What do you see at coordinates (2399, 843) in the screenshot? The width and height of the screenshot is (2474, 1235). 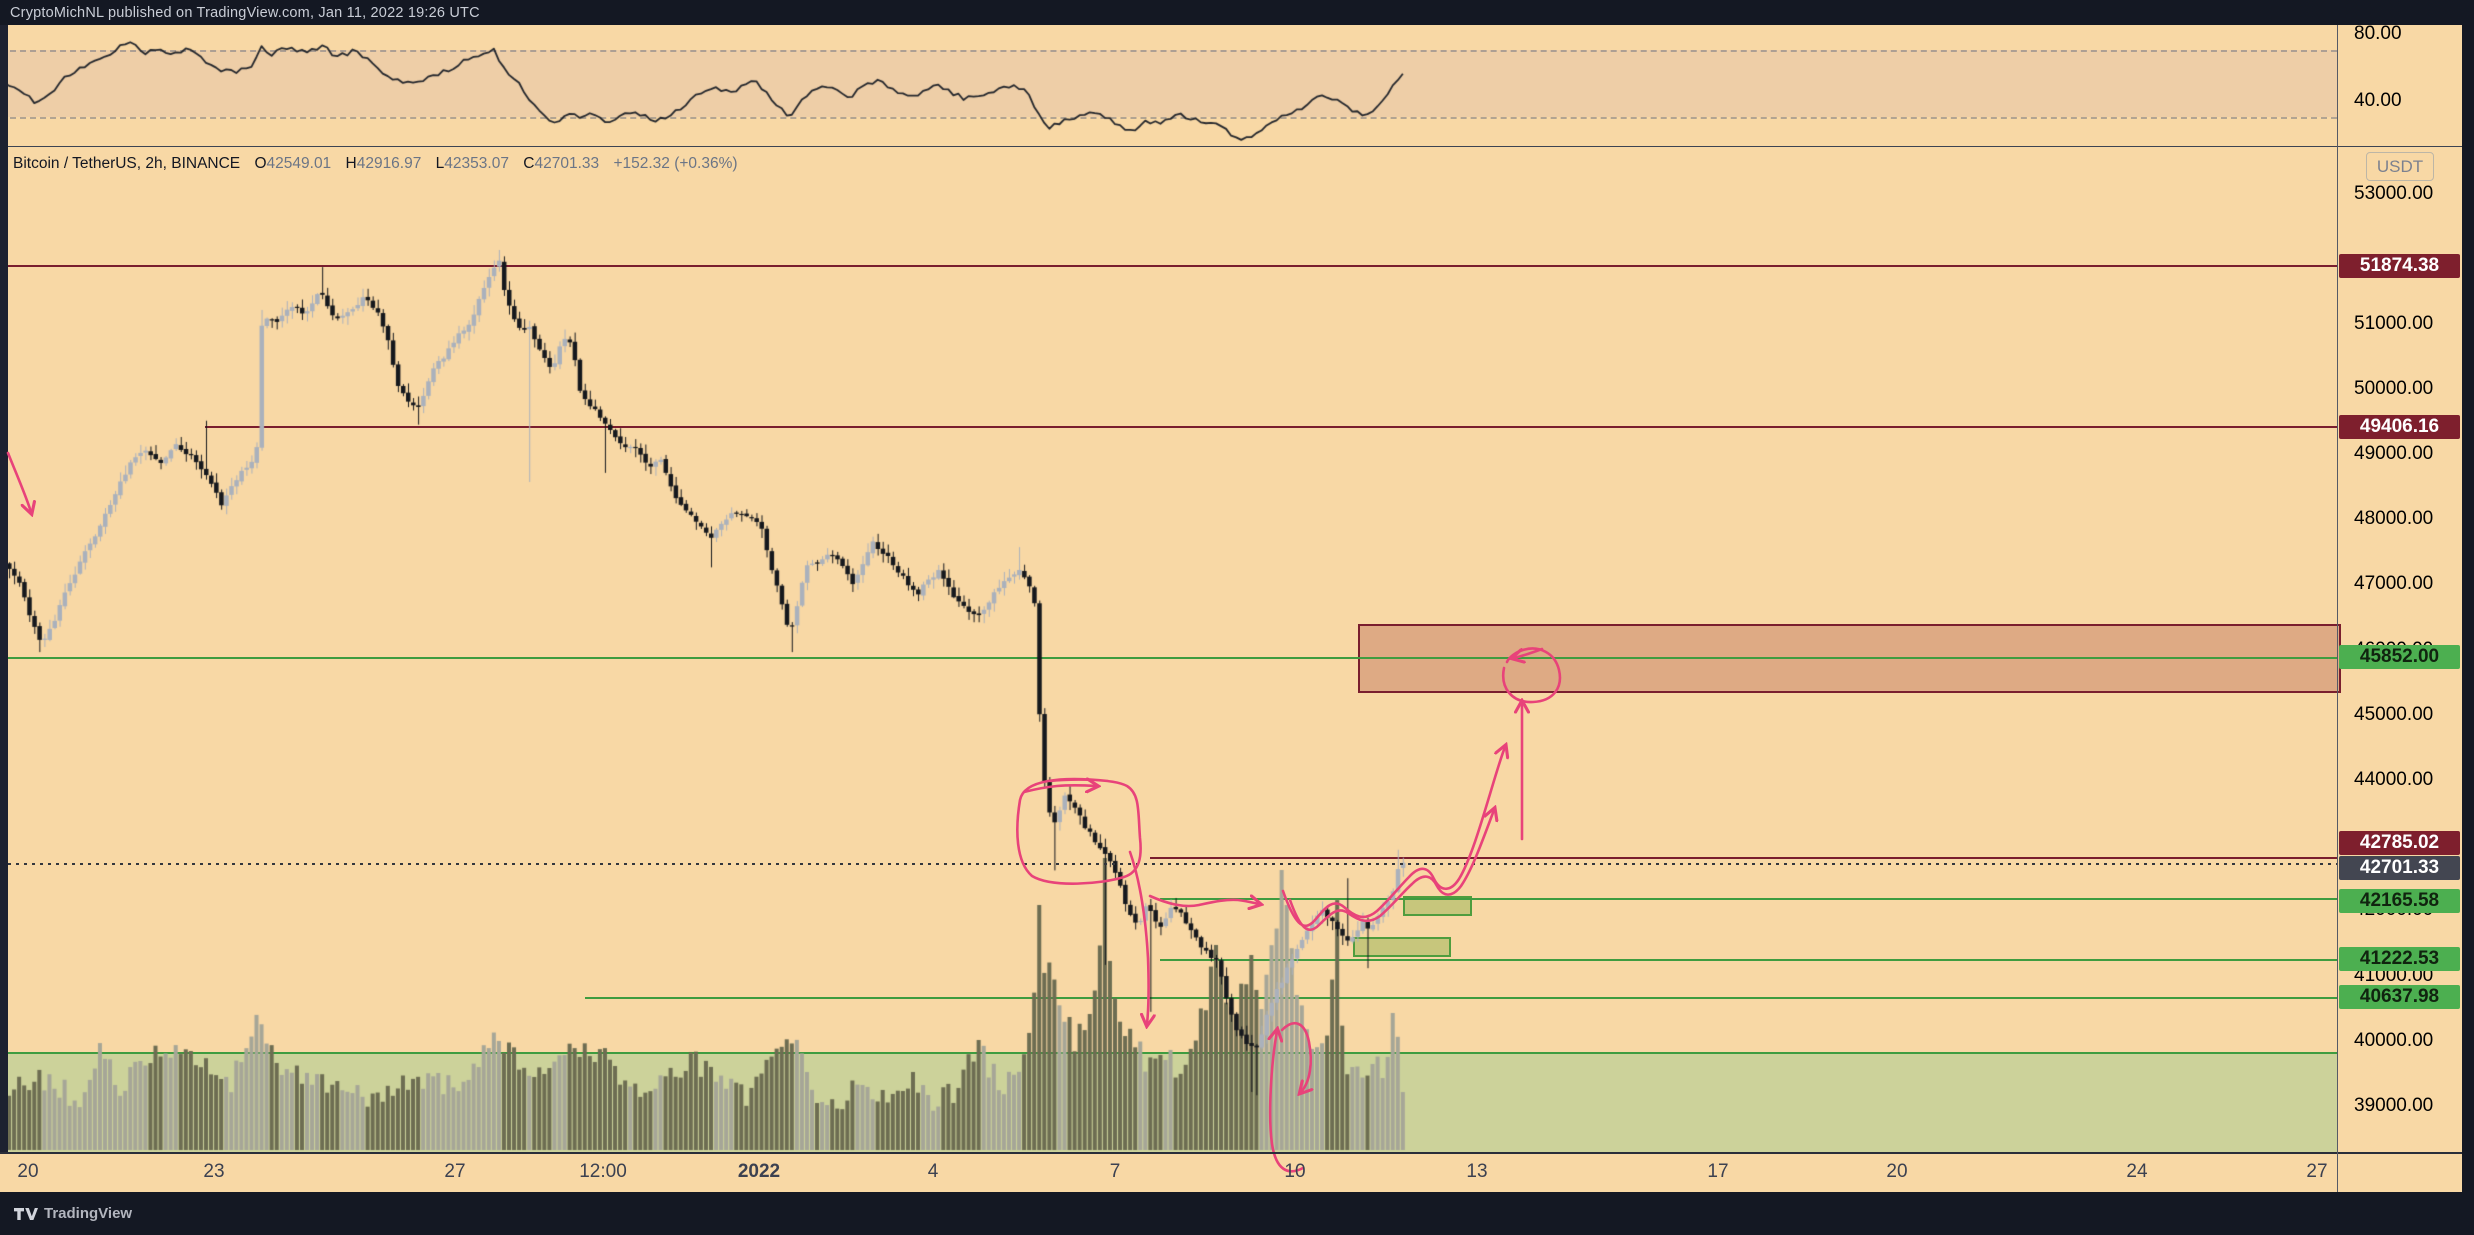 I see `price-label-maroon: 42785.02` at bounding box center [2399, 843].